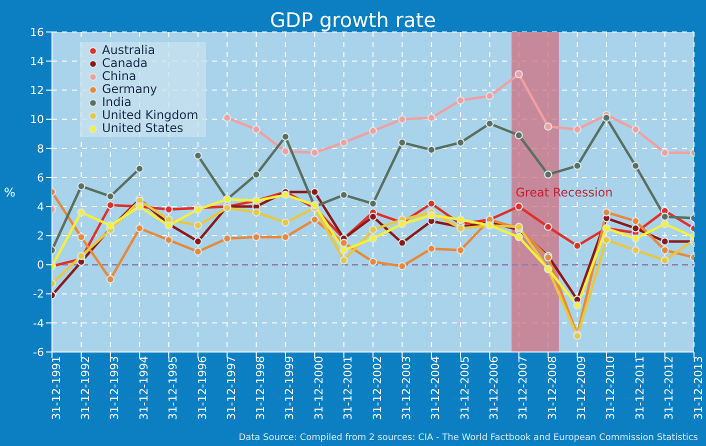 This screenshot has height=446, width=706. Describe the element at coordinates (150, 115) in the screenshot. I see `legend-label: United Kingdom` at that location.